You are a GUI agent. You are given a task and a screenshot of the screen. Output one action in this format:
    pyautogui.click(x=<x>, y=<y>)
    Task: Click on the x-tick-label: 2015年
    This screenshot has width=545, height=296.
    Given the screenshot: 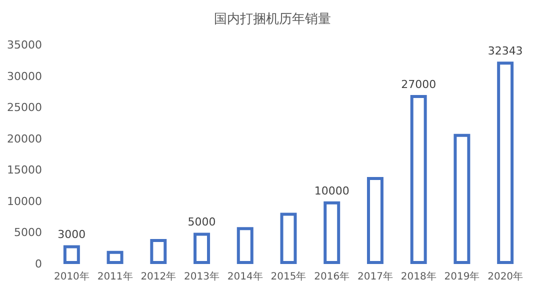 What is the action you would take?
    pyautogui.click(x=288, y=276)
    